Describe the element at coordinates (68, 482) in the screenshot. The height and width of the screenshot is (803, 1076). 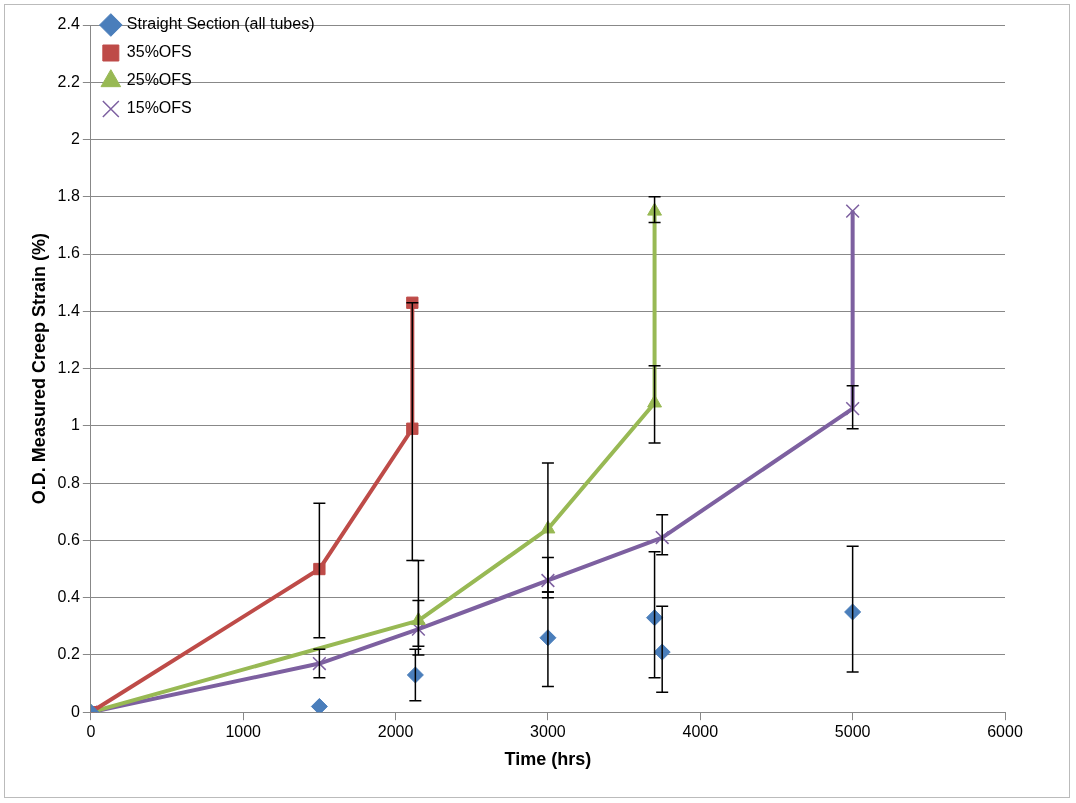
I see `y-tick-label: 0.8` at that location.